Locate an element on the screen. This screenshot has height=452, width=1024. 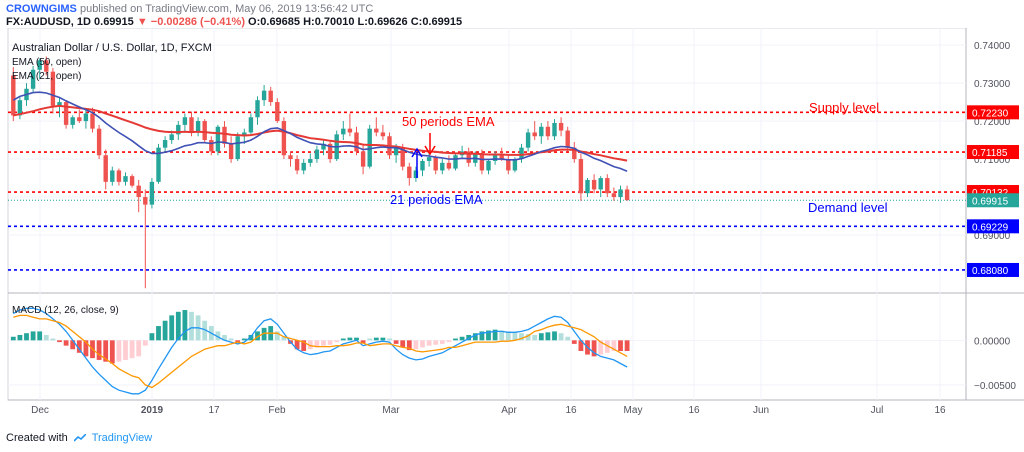
supply-level-label: Supply level is located at coordinates (844, 107).